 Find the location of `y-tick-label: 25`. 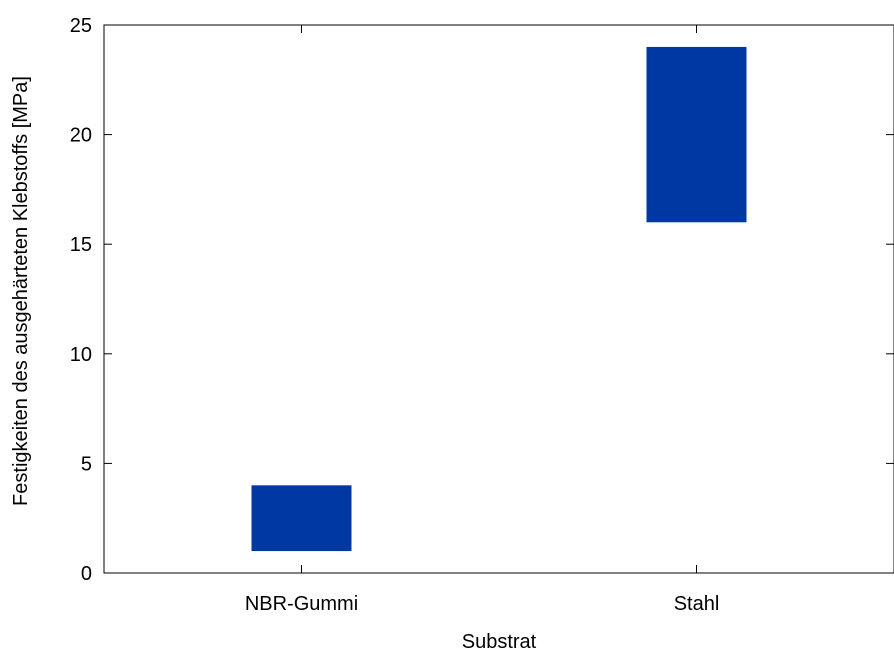

y-tick-label: 25 is located at coordinates (81, 26).